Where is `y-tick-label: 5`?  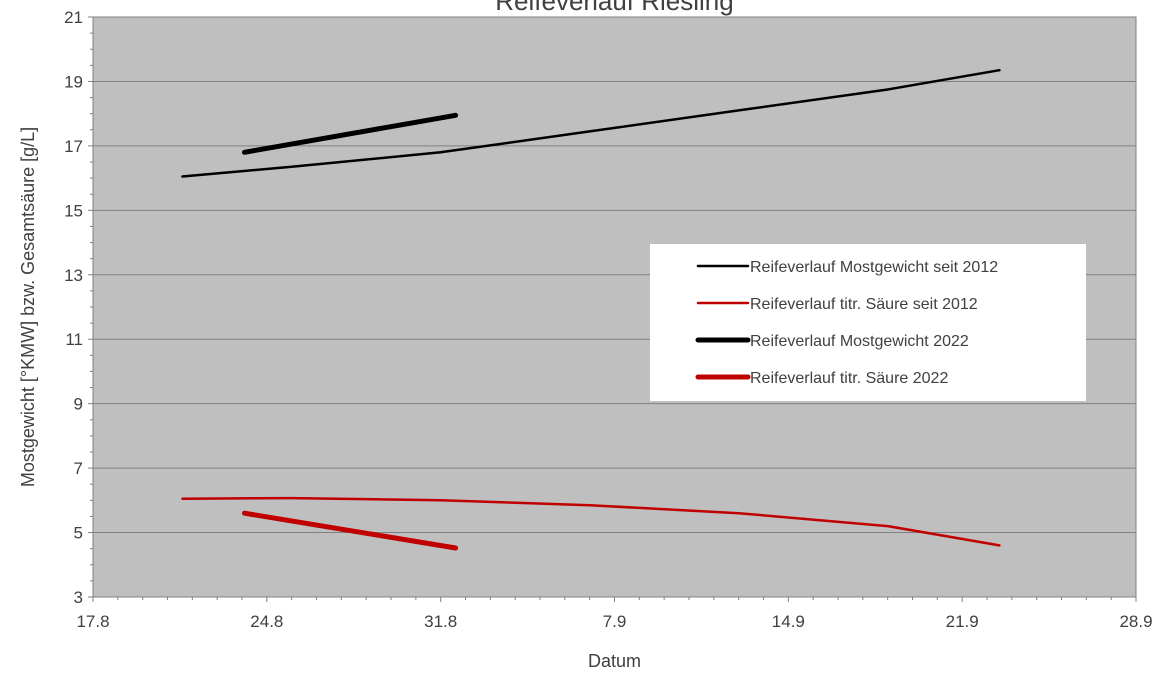 y-tick-label: 5 is located at coordinates (78, 533).